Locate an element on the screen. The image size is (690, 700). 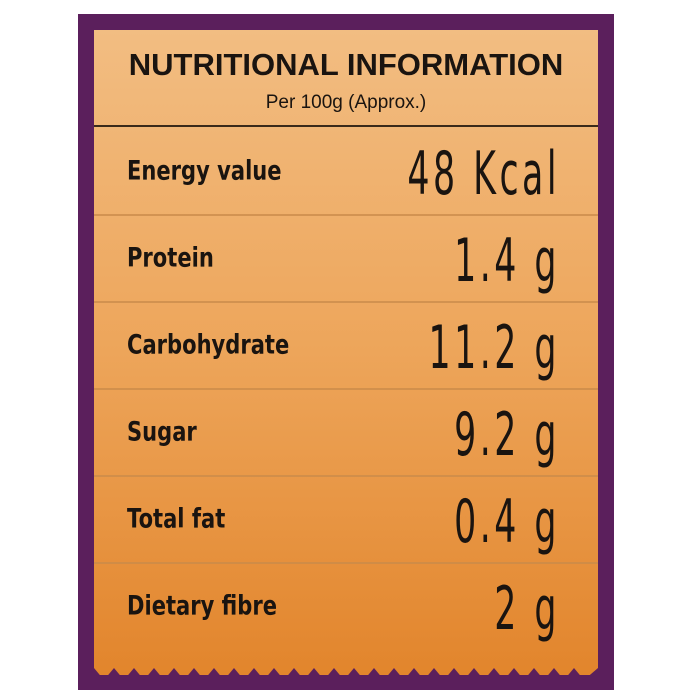
row-value: 0.4 g is located at coordinates (507, 521).